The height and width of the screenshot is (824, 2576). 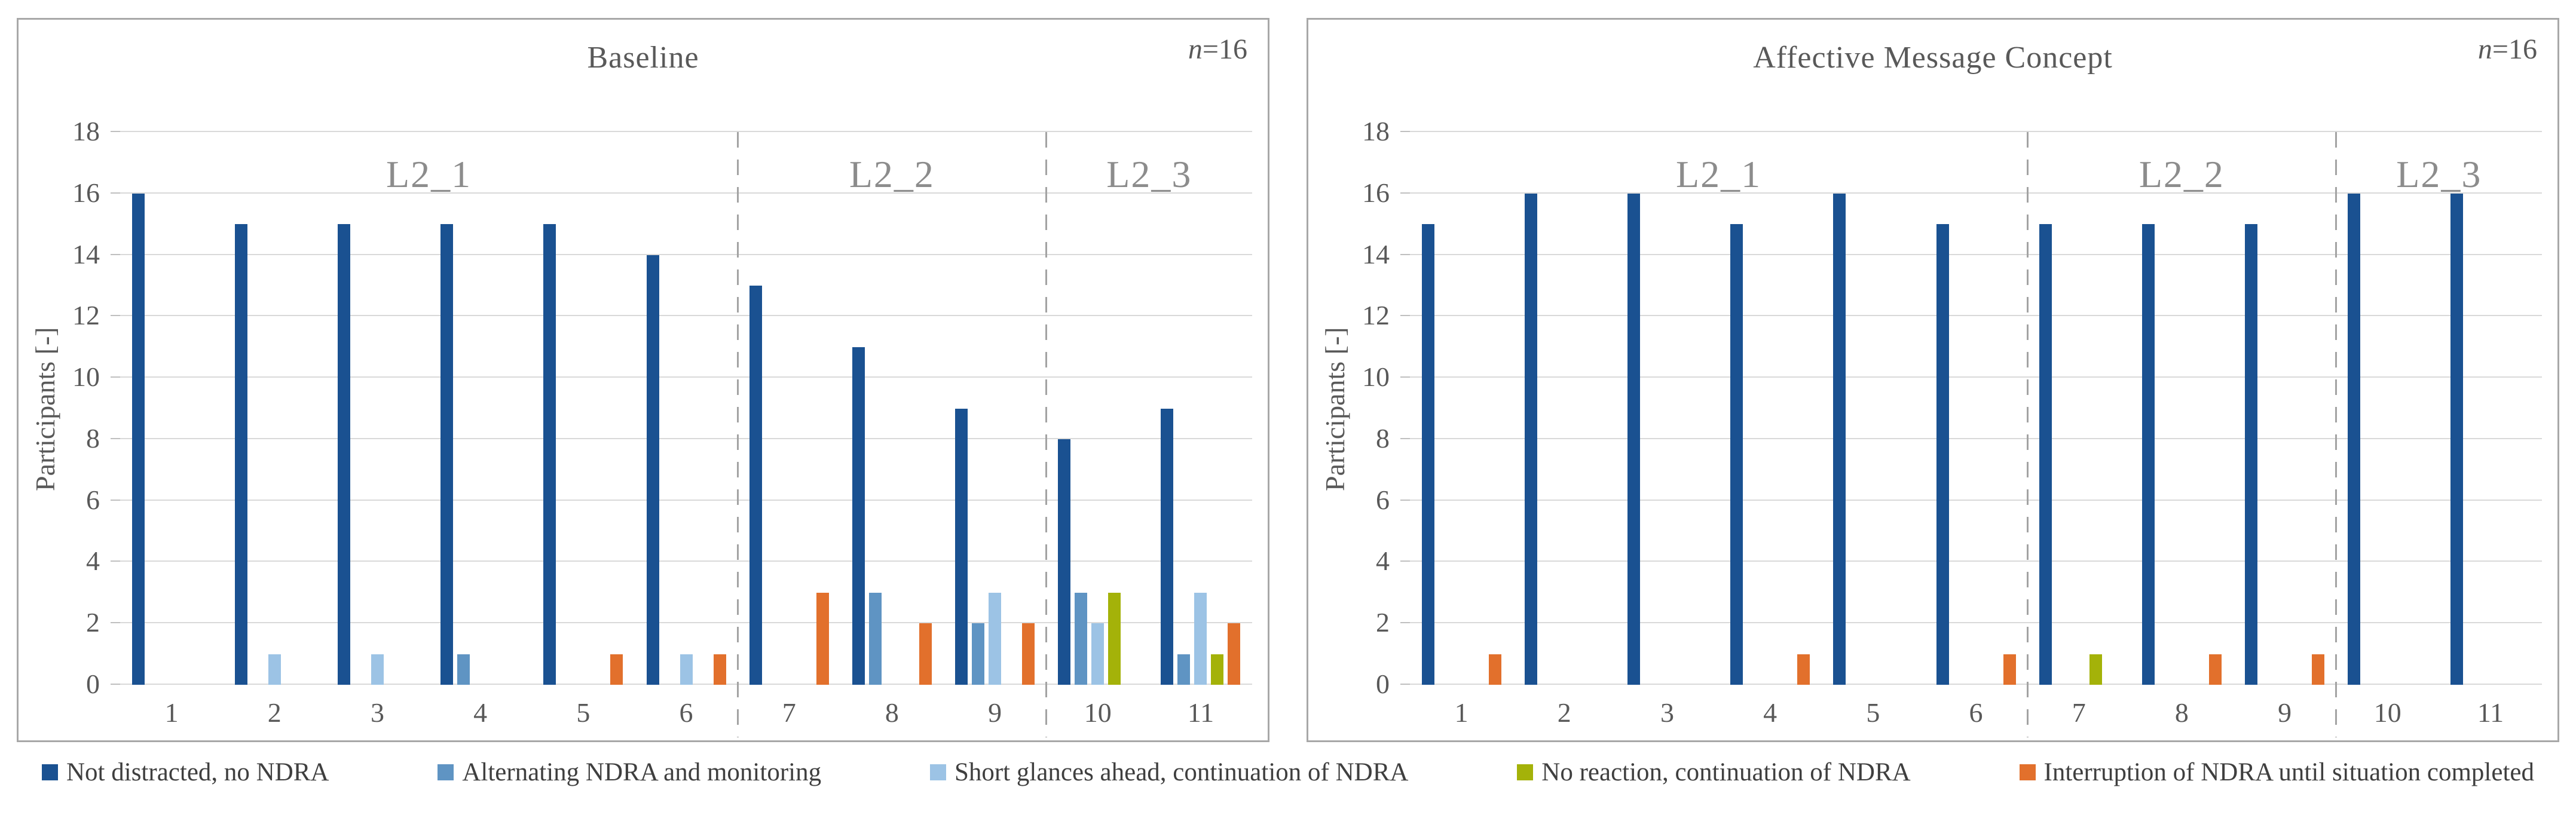 What do you see at coordinates (1770, 712) in the screenshot?
I see `x-tick-label-4: 4` at bounding box center [1770, 712].